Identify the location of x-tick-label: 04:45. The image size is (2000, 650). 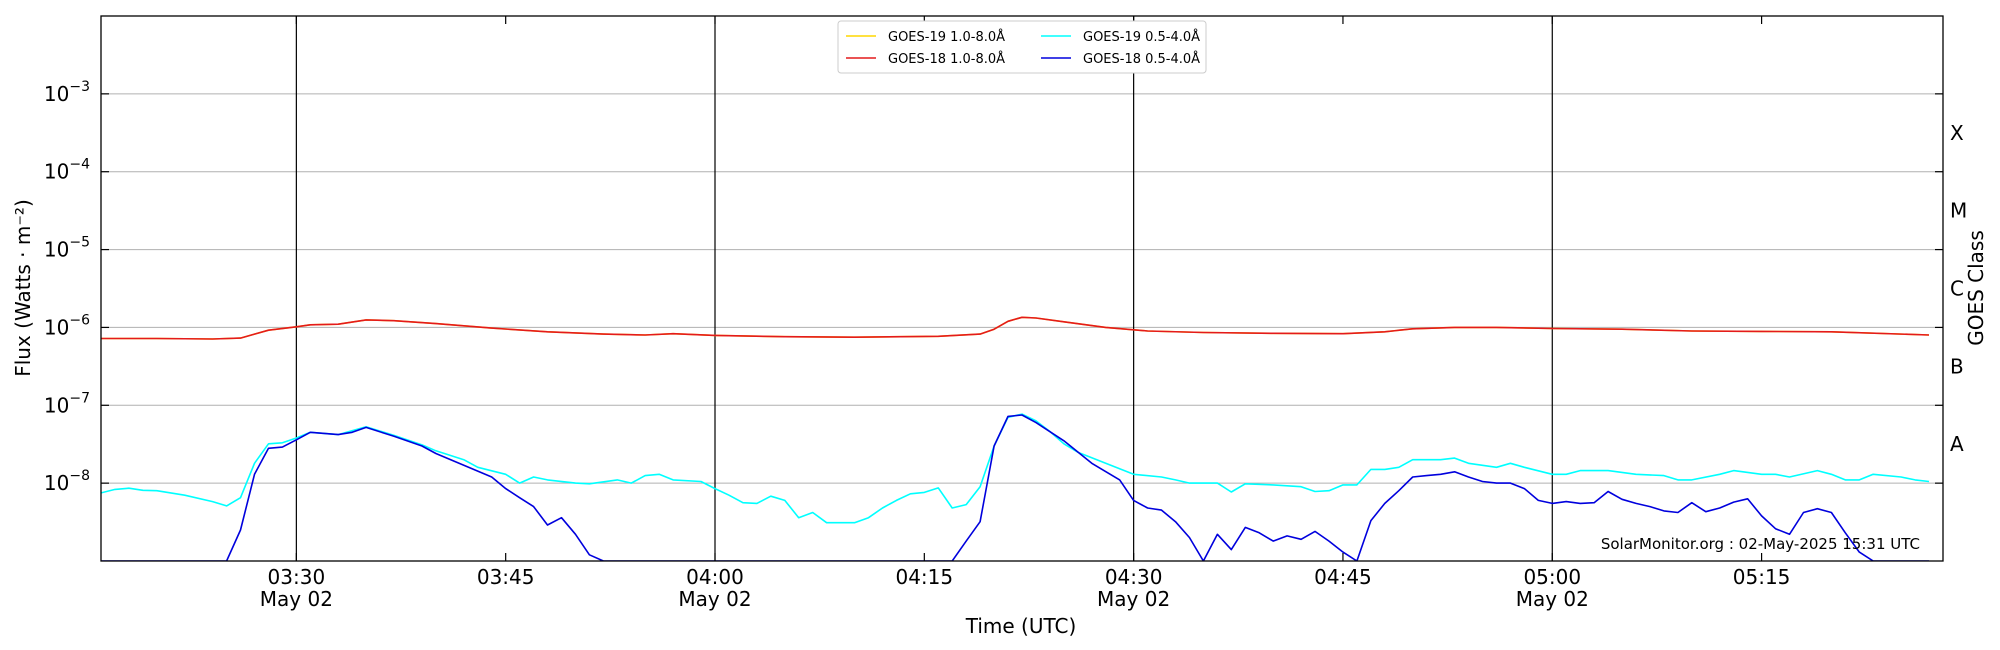
(1343, 577).